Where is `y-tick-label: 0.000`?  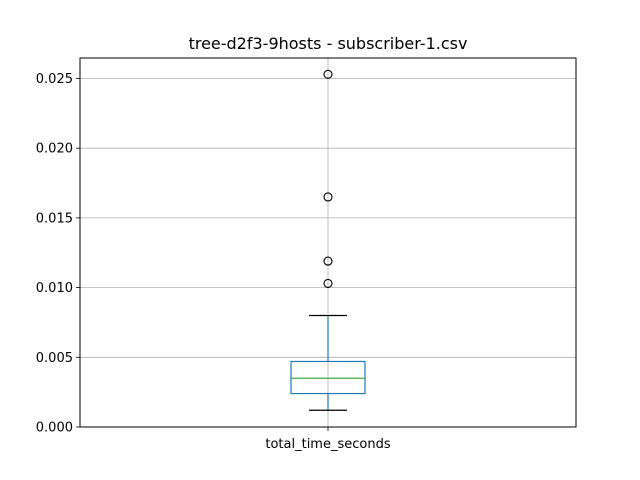
y-tick-label: 0.000 is located at coordinates (54, 428).